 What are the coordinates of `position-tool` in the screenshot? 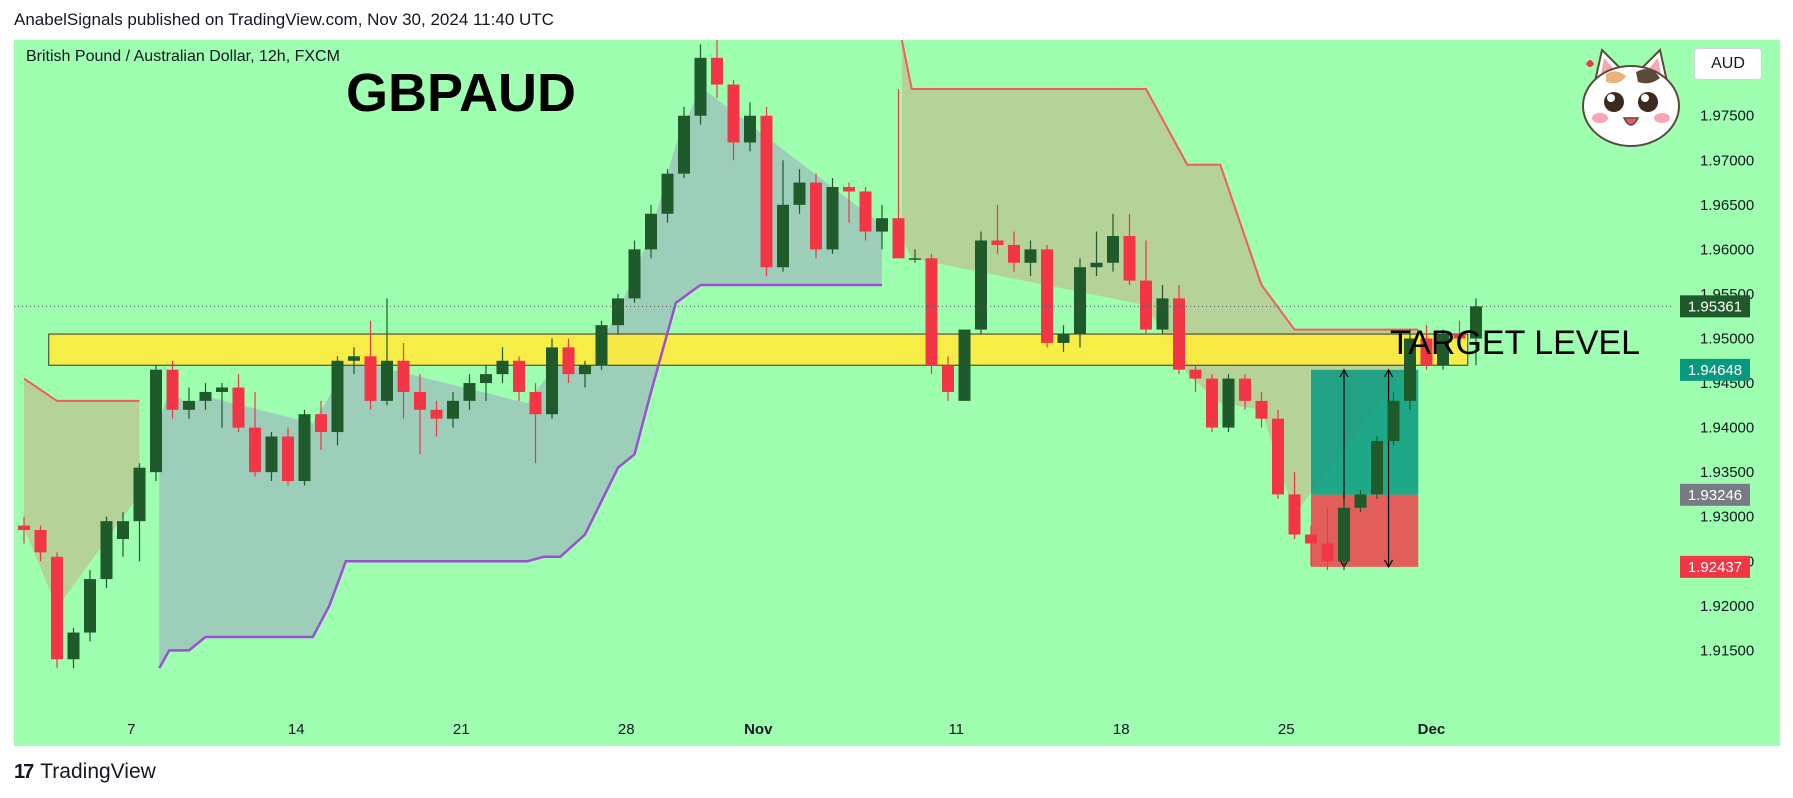 It's located at (1365, 468).